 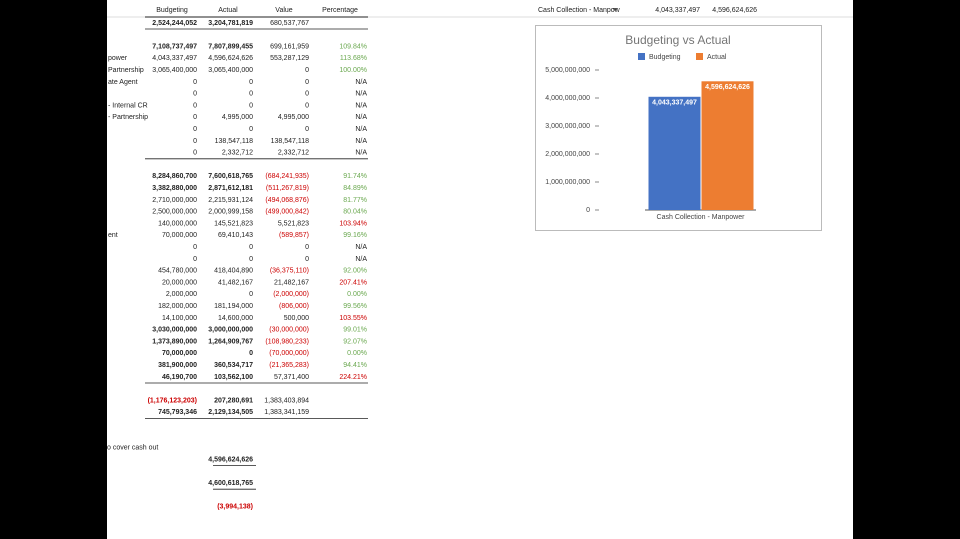 I want to click on note-value: 4,600,618,765, so click(x=230, y=483).